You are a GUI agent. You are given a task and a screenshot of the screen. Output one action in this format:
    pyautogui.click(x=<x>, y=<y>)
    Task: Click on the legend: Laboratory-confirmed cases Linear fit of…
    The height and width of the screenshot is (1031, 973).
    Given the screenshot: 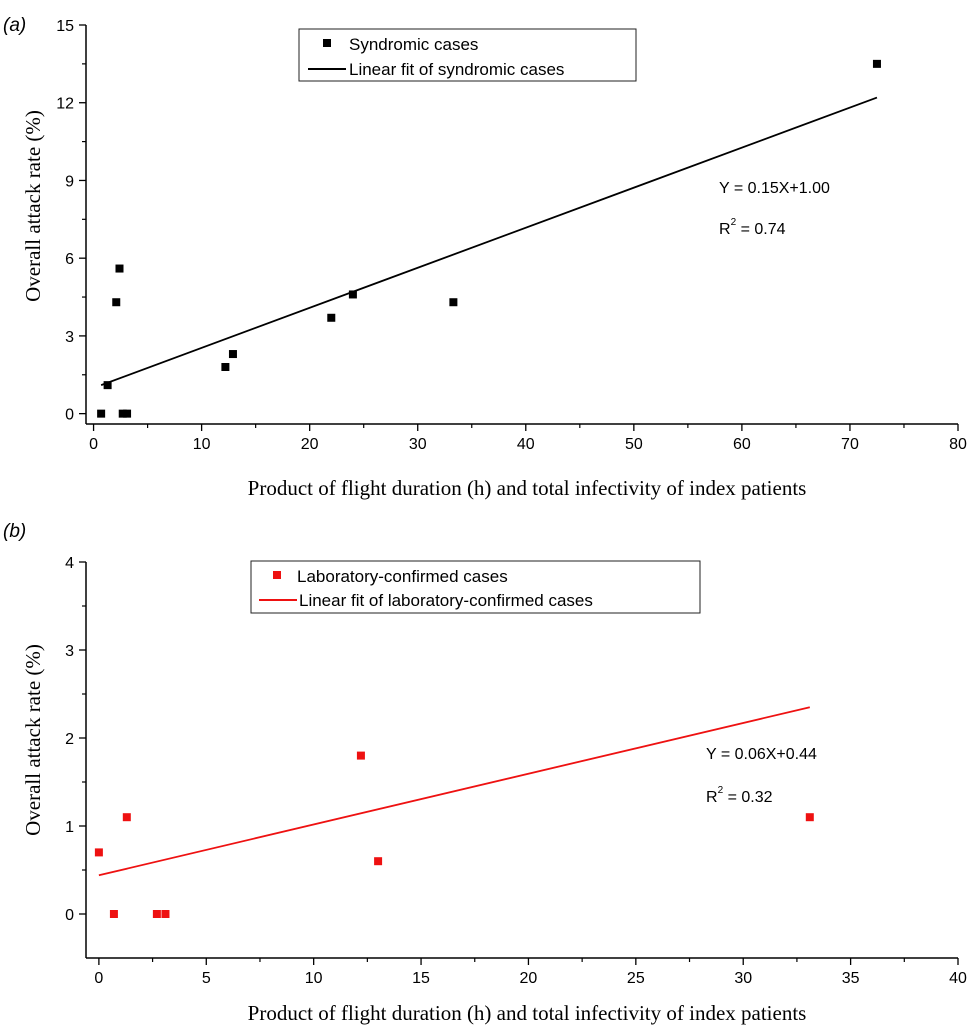 What is the action you would take?
    pyautogui.click(x=475, y=587)
    